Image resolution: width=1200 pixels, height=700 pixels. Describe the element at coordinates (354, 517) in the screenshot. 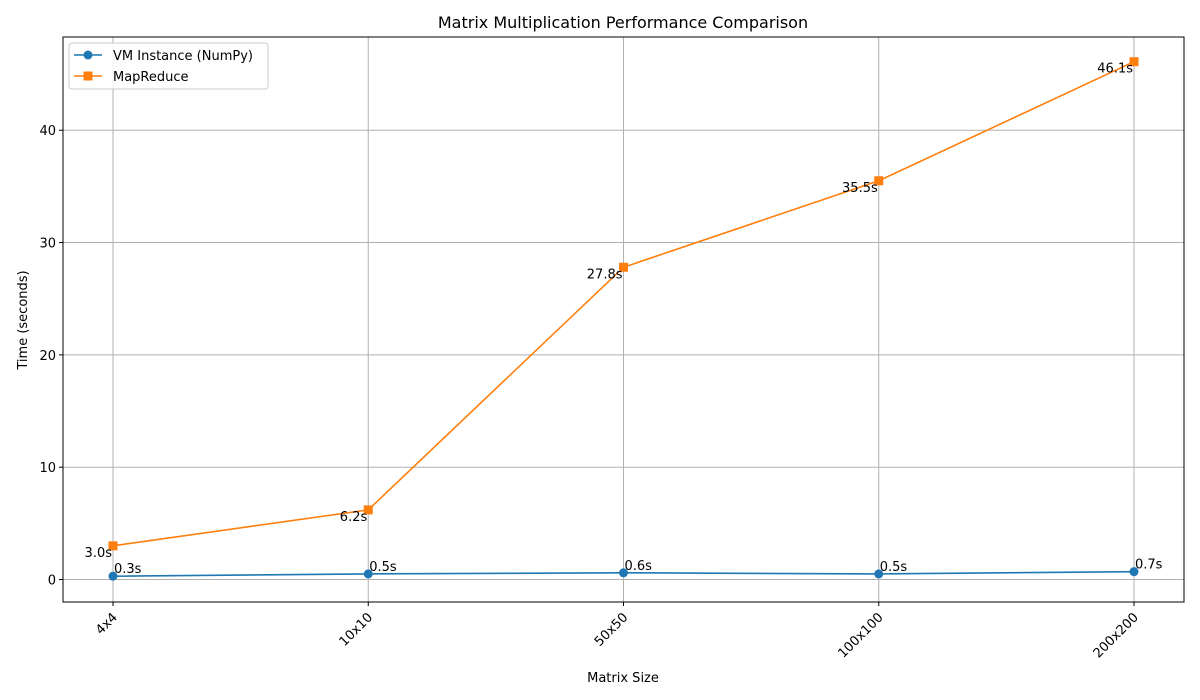

I see `data-label: 6.2s` at that location.